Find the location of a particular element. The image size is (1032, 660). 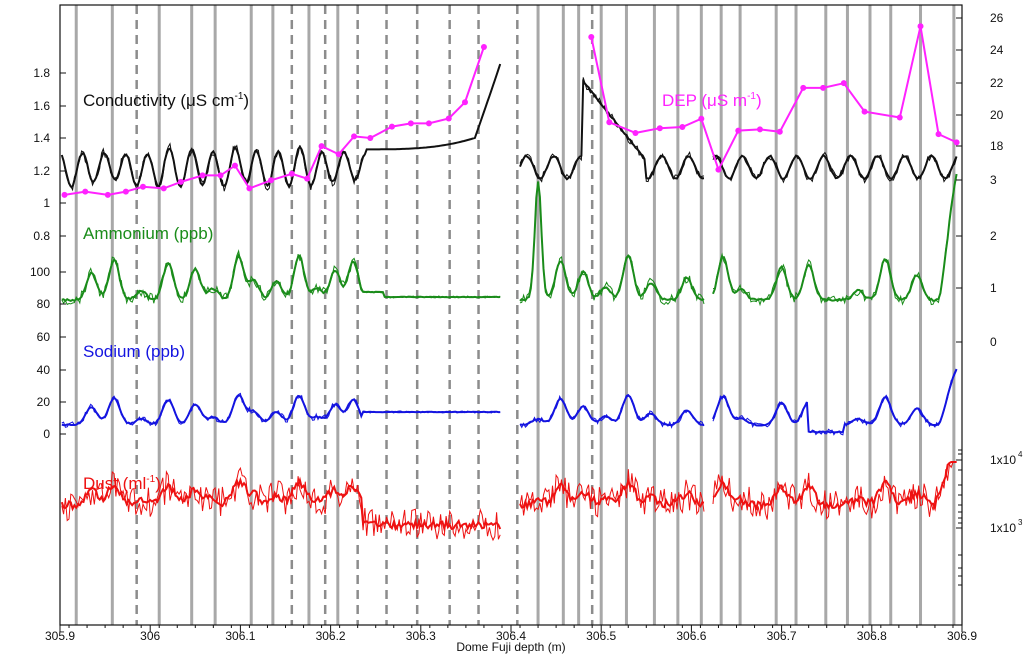

right-y-tick-exponent: 4 is located at coordinates (1020, 454).